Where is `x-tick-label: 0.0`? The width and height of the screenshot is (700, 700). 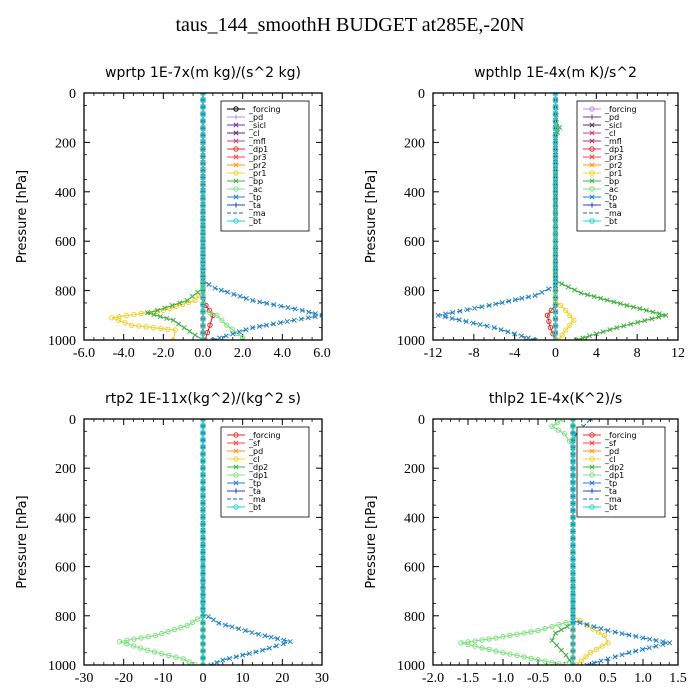
x-tick-label: 0.0 is located at coordinates (203, 353).